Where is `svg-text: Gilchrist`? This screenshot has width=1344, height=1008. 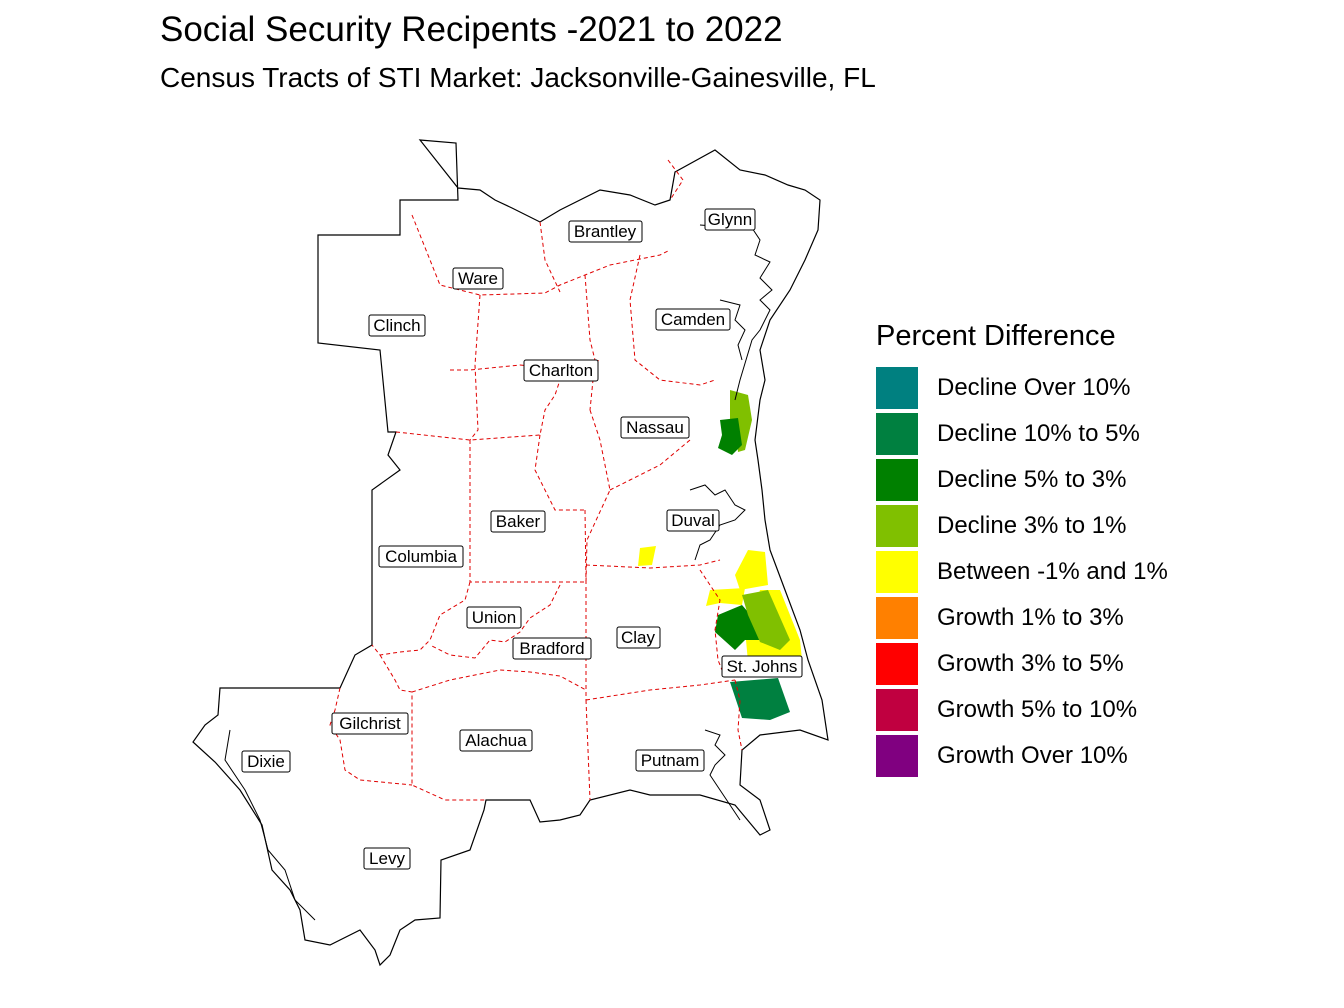
svg-text: Gilchrist is located at coordinates (370, 723).